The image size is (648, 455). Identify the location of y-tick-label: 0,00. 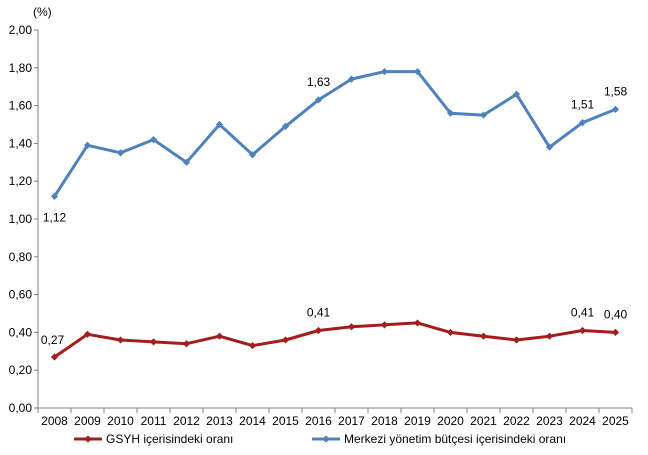
(21, 408).